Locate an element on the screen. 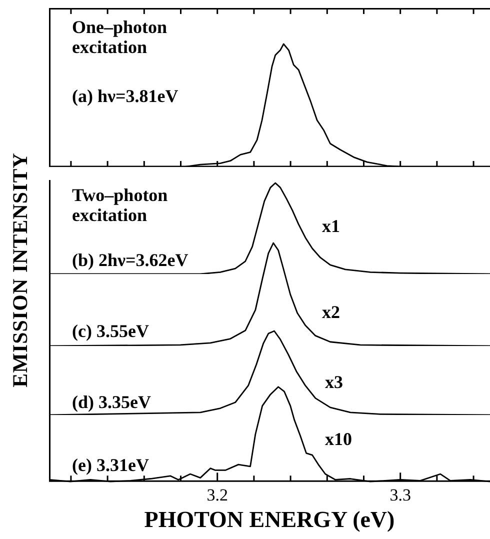 The width and height of the screenshot is (490, 539). y-axis-title: EMISSION INTENSITY is located at coordinates (20, 271).